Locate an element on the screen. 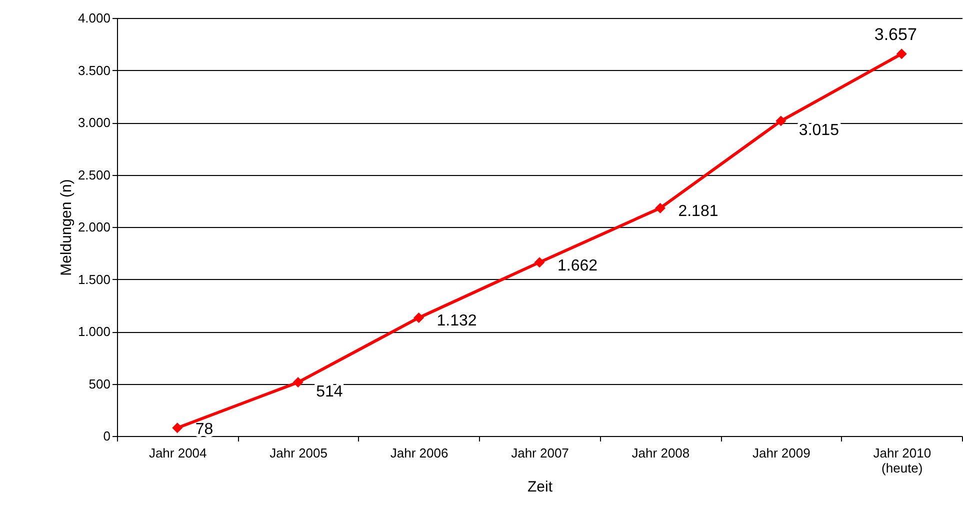  y-tick-label: 4.000 is located at coordinates (94, 18).